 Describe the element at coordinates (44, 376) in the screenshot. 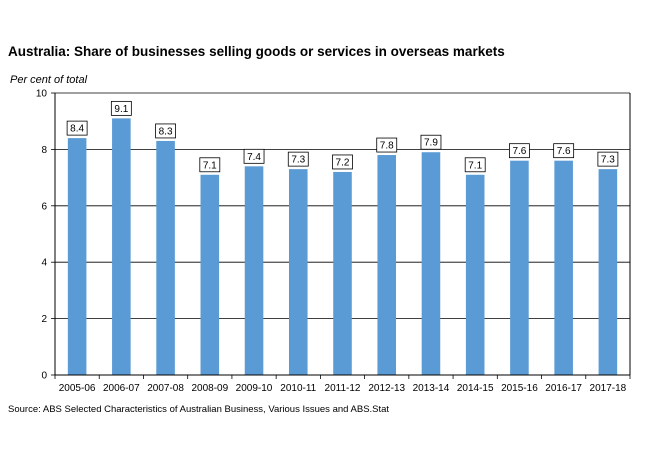

I see `y-tick-label: 0` at that location.